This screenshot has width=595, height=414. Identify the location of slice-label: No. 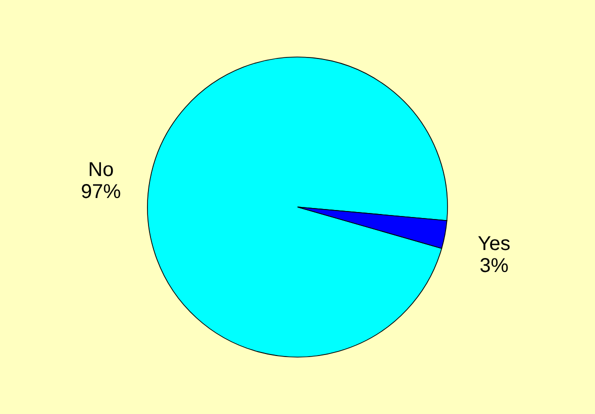
(101, 170).